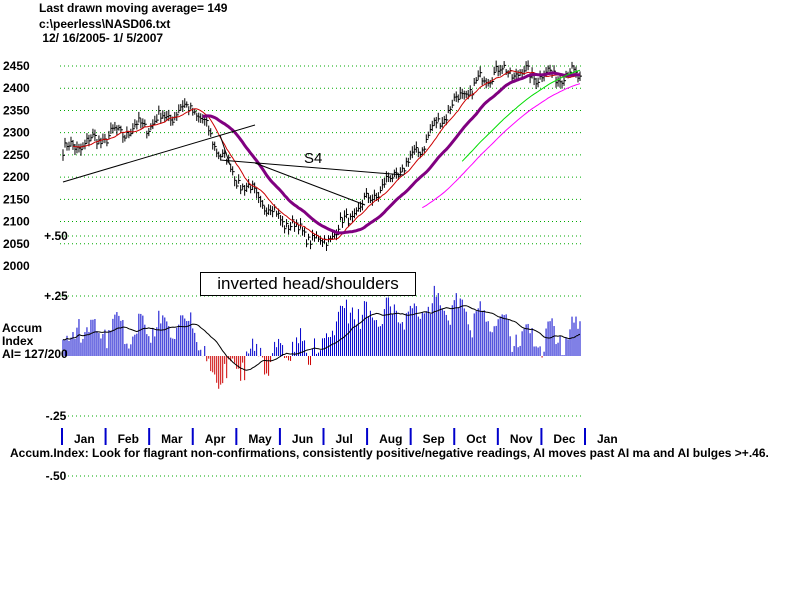 Image resolution: width=800 pixels, height=600 pixels. I want to click on price-tick-label: 2350, so click(16, 110).